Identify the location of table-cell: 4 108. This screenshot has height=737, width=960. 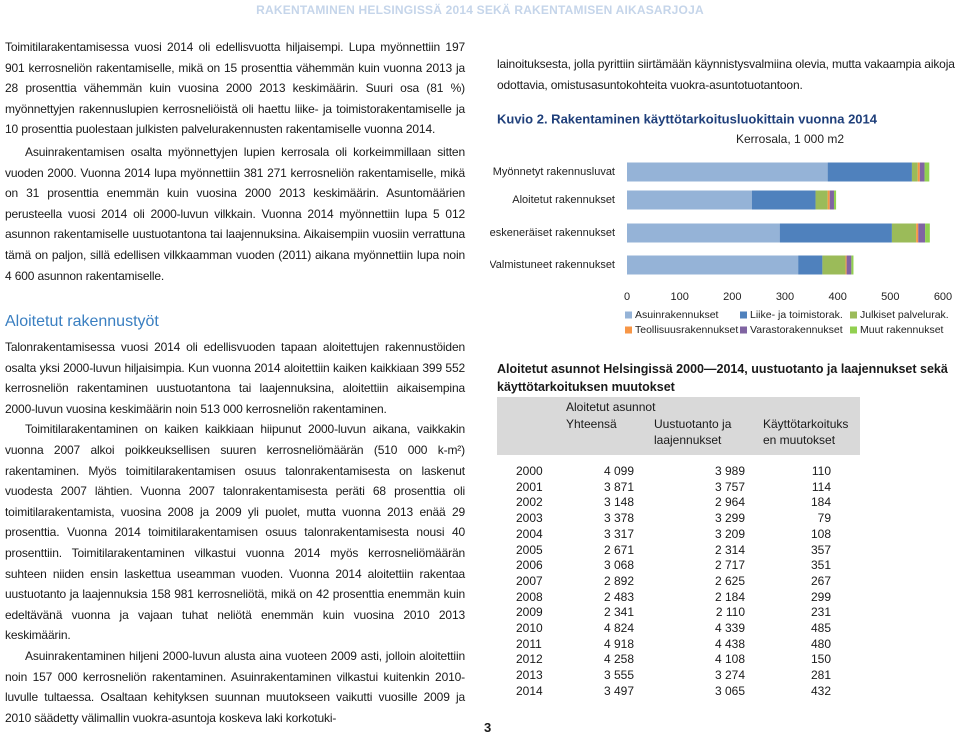
(729, 659).